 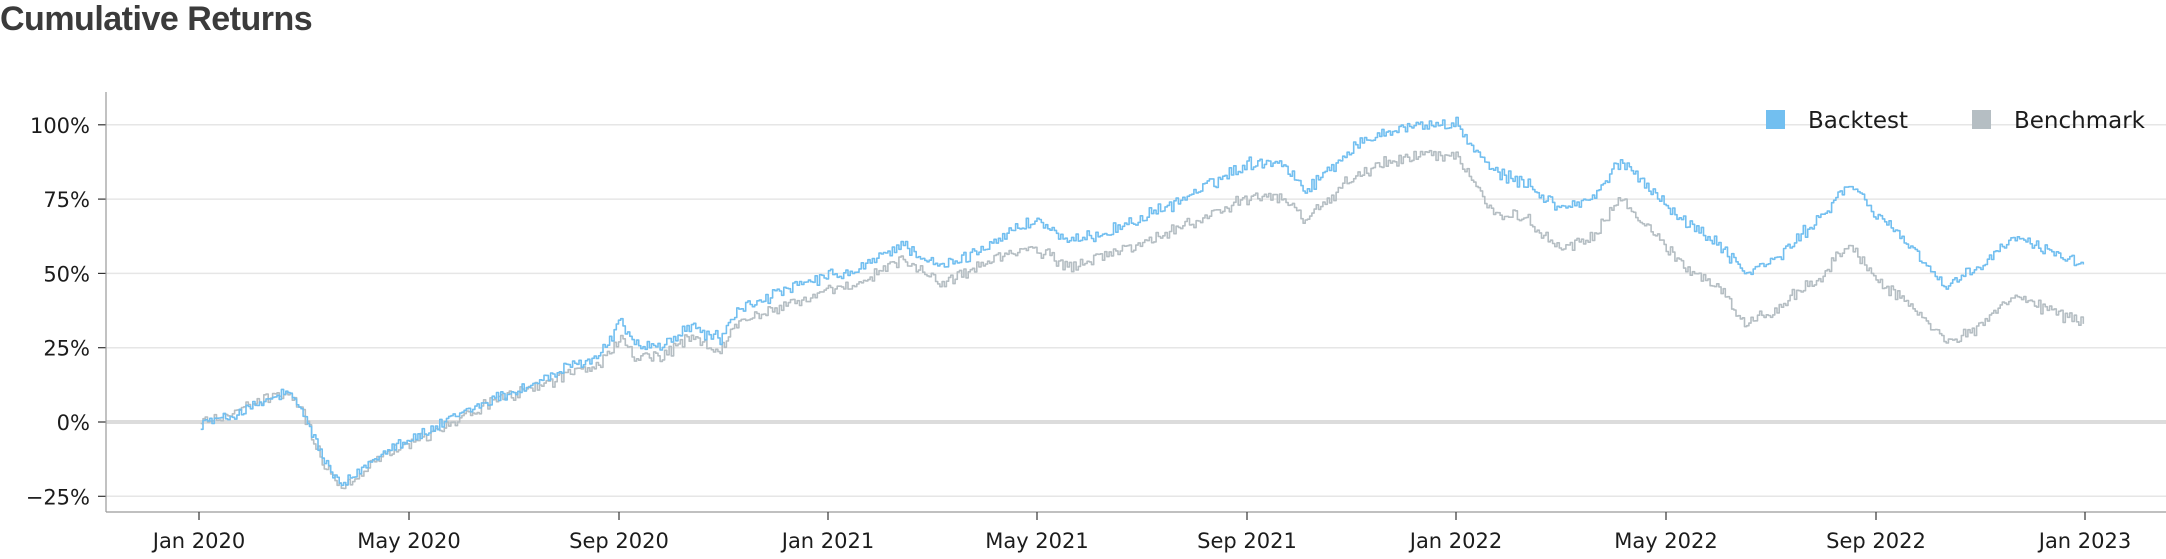 I want to click on x-tick-label: Jan 2023, so click(x=2084, y=541).